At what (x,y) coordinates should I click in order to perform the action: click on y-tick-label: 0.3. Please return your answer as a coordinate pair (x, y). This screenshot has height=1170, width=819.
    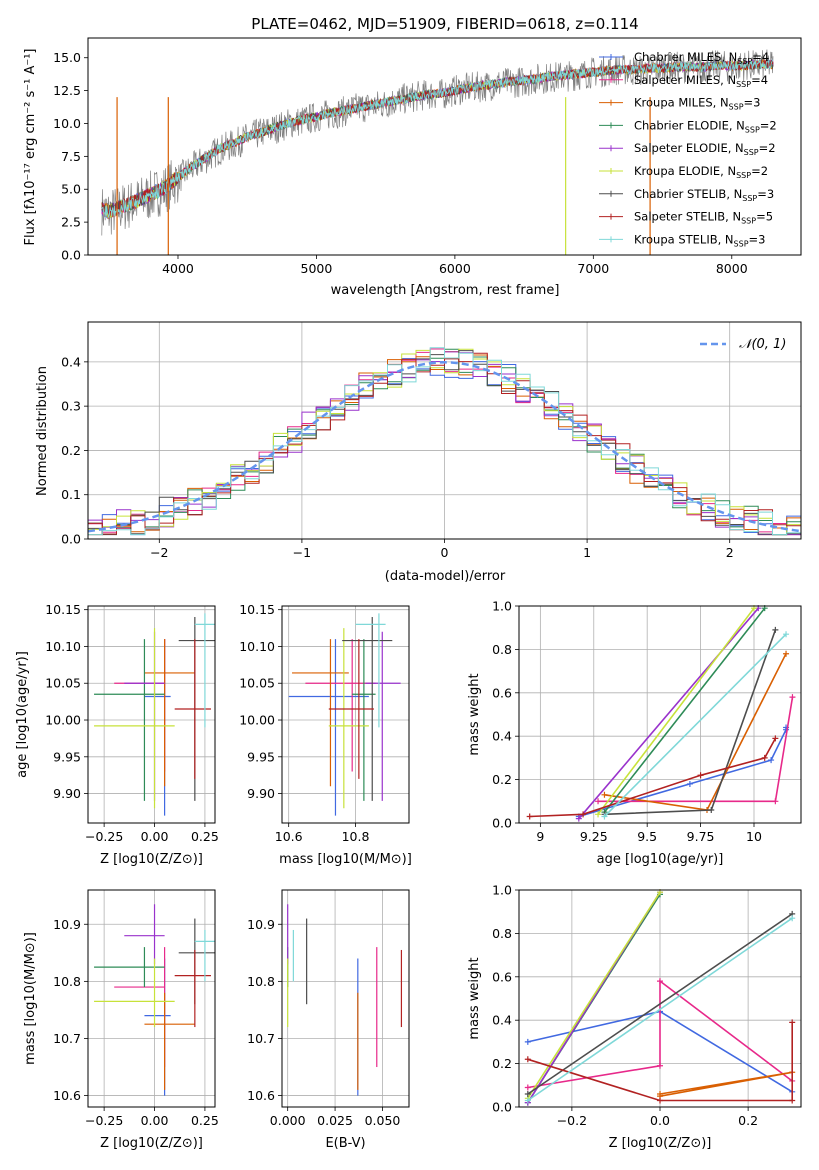
    Looking at the image, I should click on (71, 406).